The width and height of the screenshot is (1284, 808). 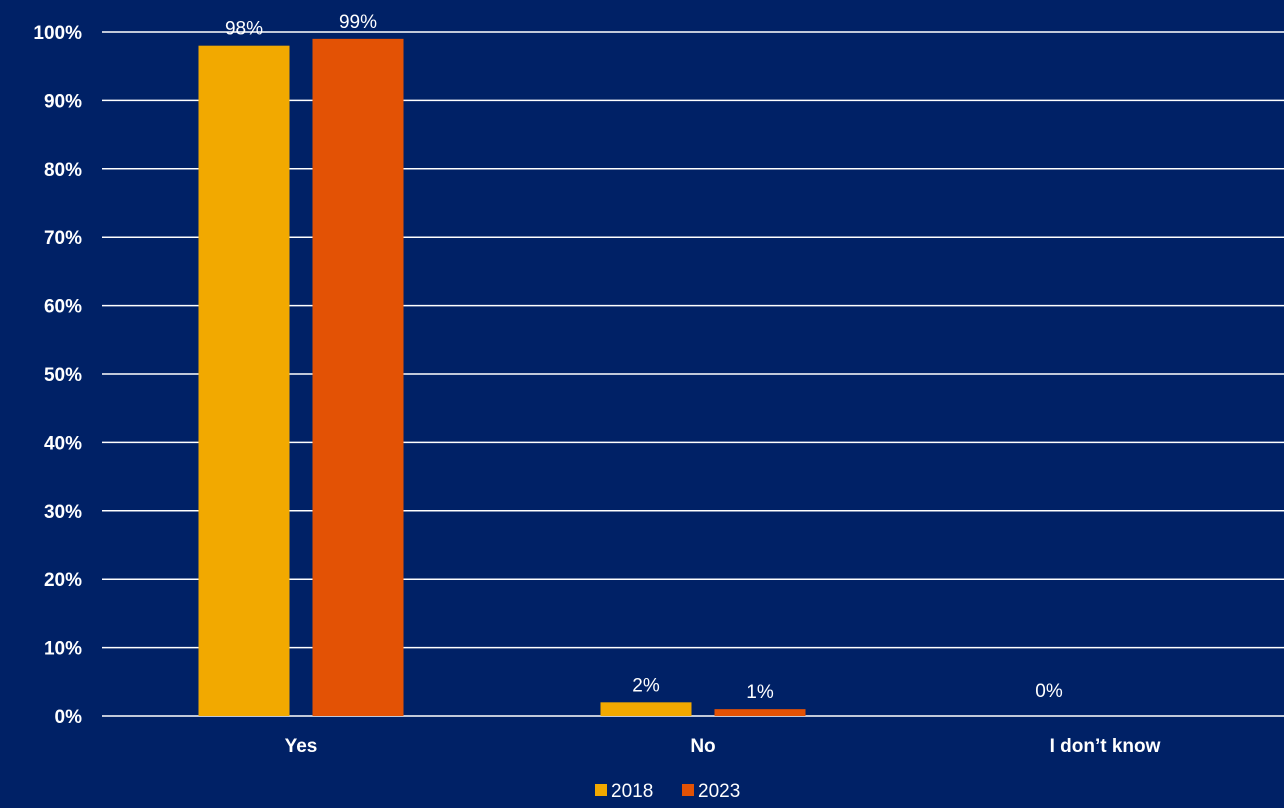 What do you see at coordinates (358, 22) in the screenshot?
I see `data-label: 99%` at bounding box center [358, 22].